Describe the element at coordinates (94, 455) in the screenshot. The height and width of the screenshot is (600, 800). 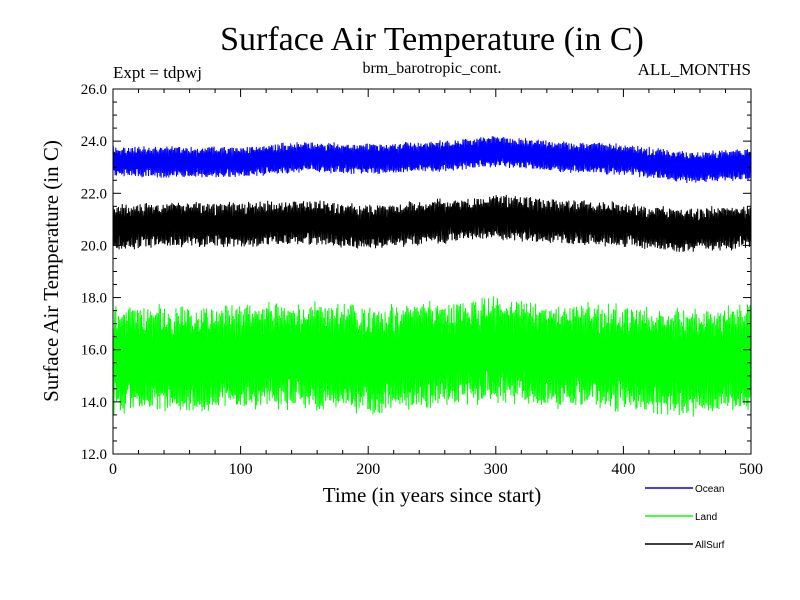
I see `y-tick-label: 12.0` at that location.